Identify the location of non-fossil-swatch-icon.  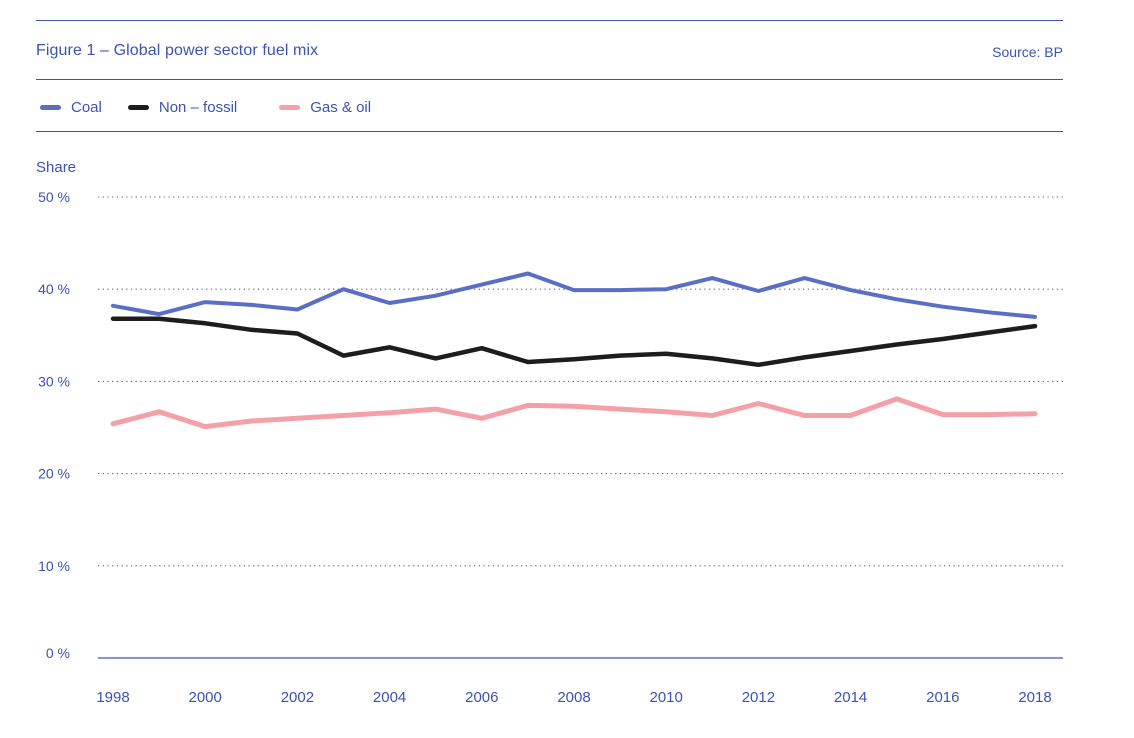
(138, 107).